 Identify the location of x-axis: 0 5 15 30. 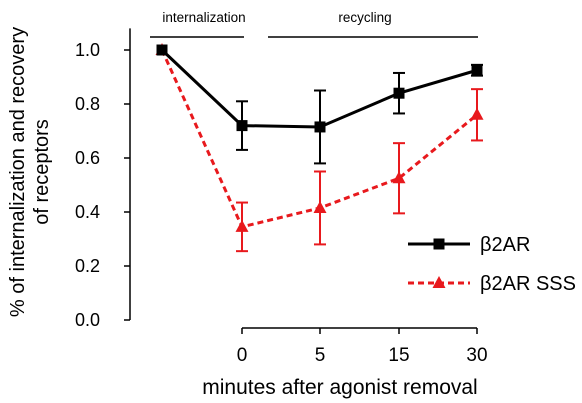
(362, 346).